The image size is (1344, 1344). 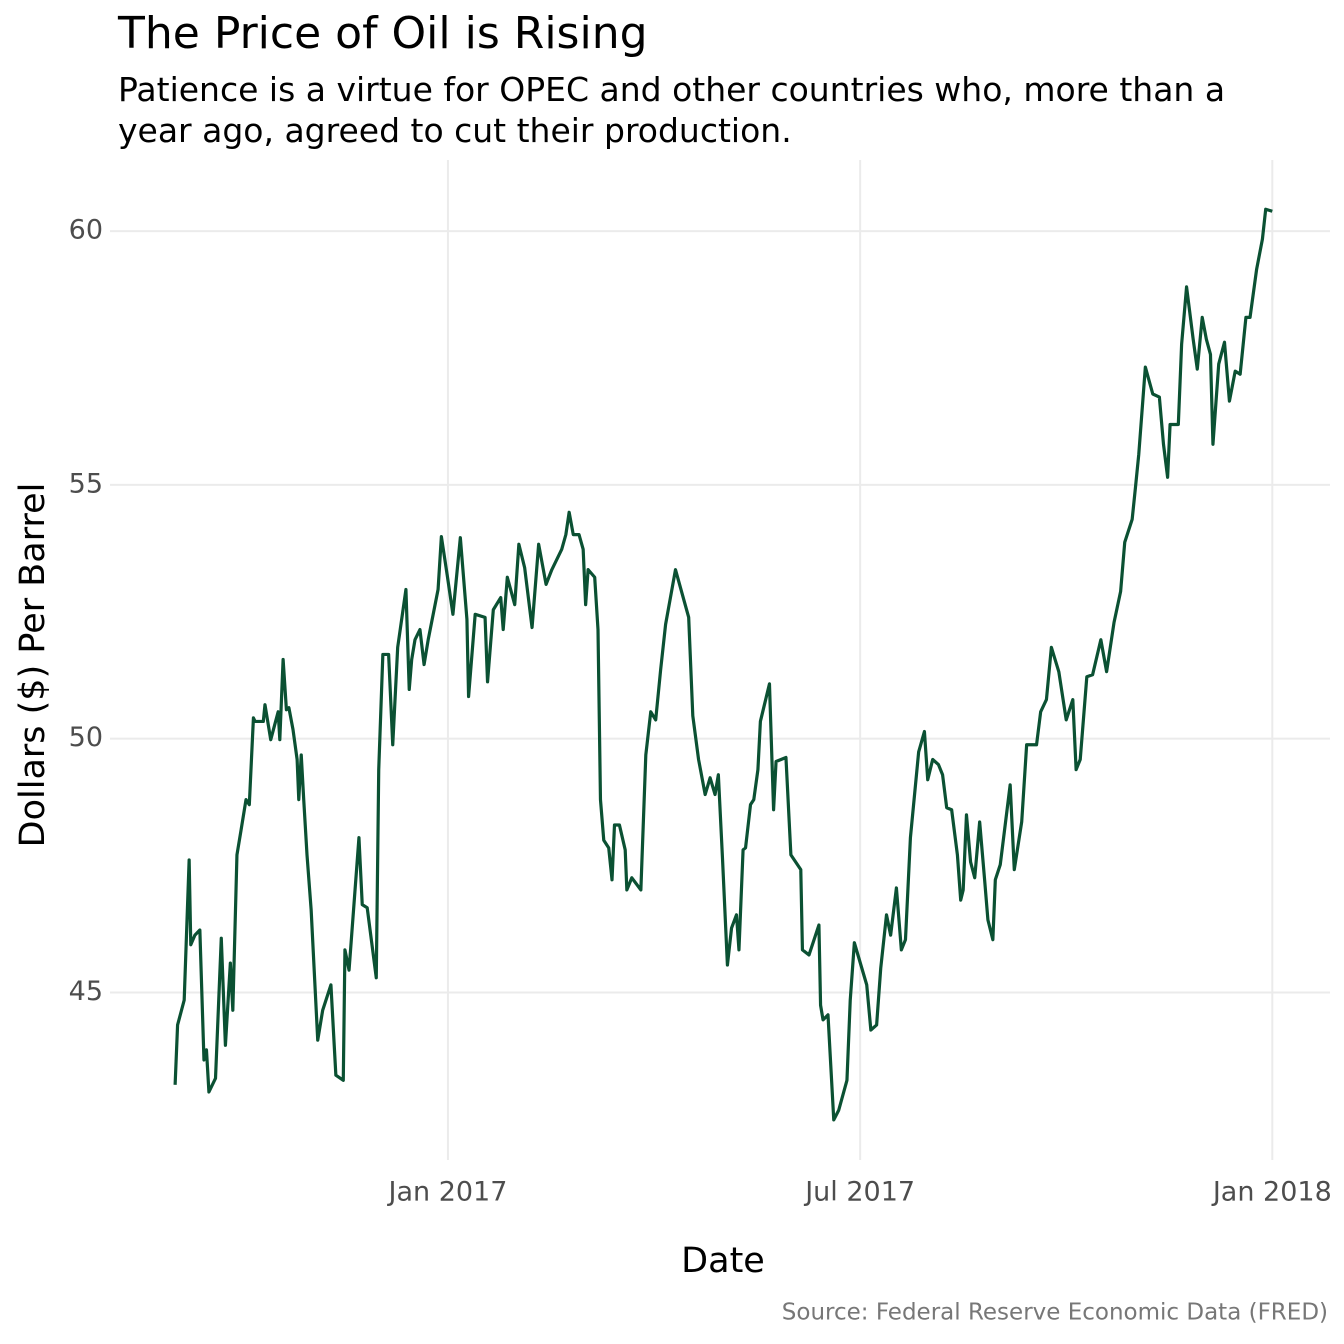 I want to click on x-axis-label: Date, so click(x=723, y=1261).